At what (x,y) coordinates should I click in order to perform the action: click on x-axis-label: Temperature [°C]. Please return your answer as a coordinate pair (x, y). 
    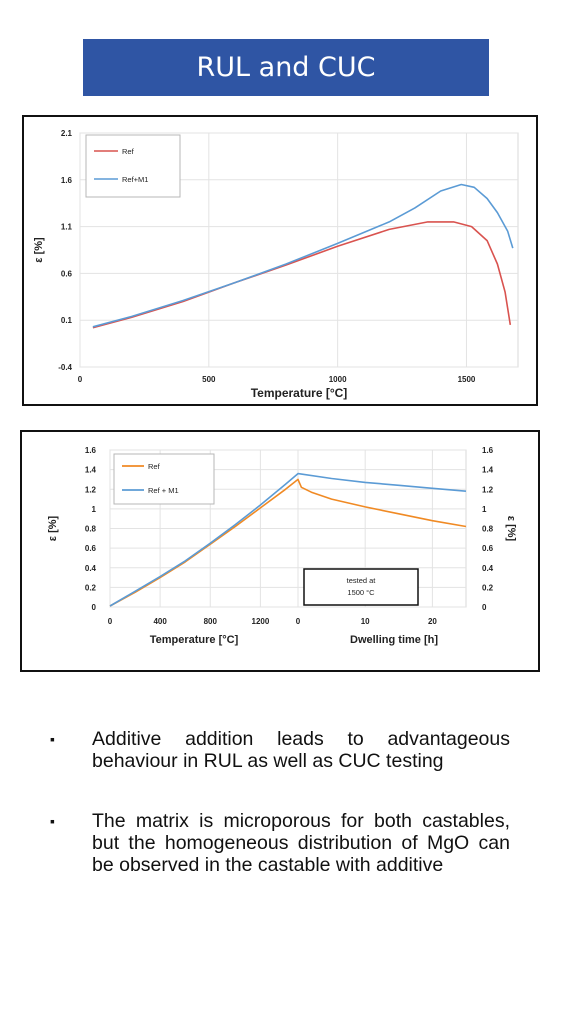
    Looking at the image, I should click on (299, 393).